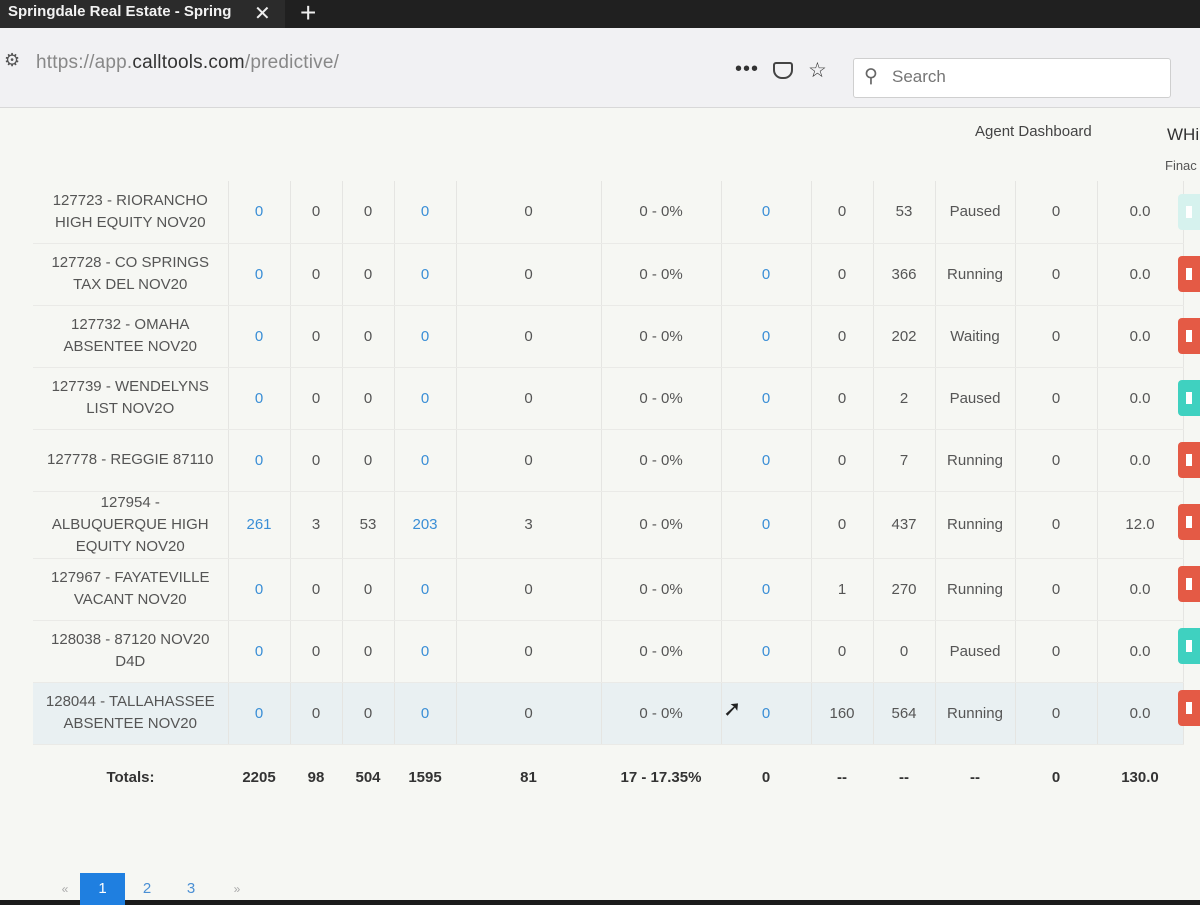 This screenshot has height=905, width=1200. Describe the element at coordinates (368, 777) in the screenshot. I see `totals-cell-c3: 504` at that location.